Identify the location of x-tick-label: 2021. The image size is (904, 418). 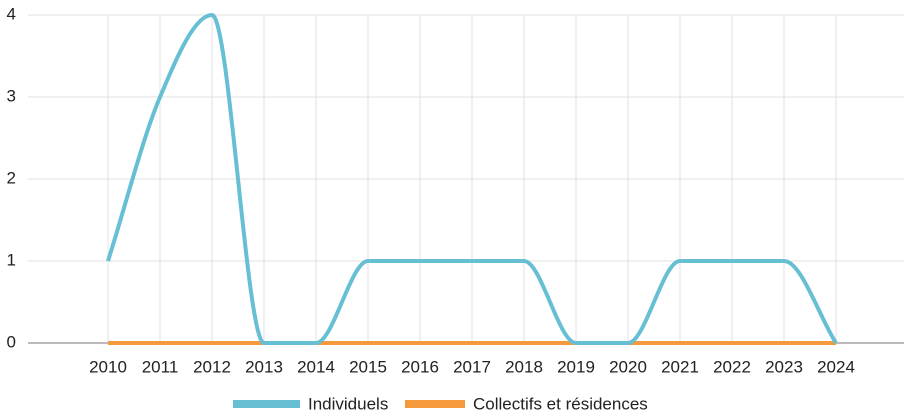
(680, 366).